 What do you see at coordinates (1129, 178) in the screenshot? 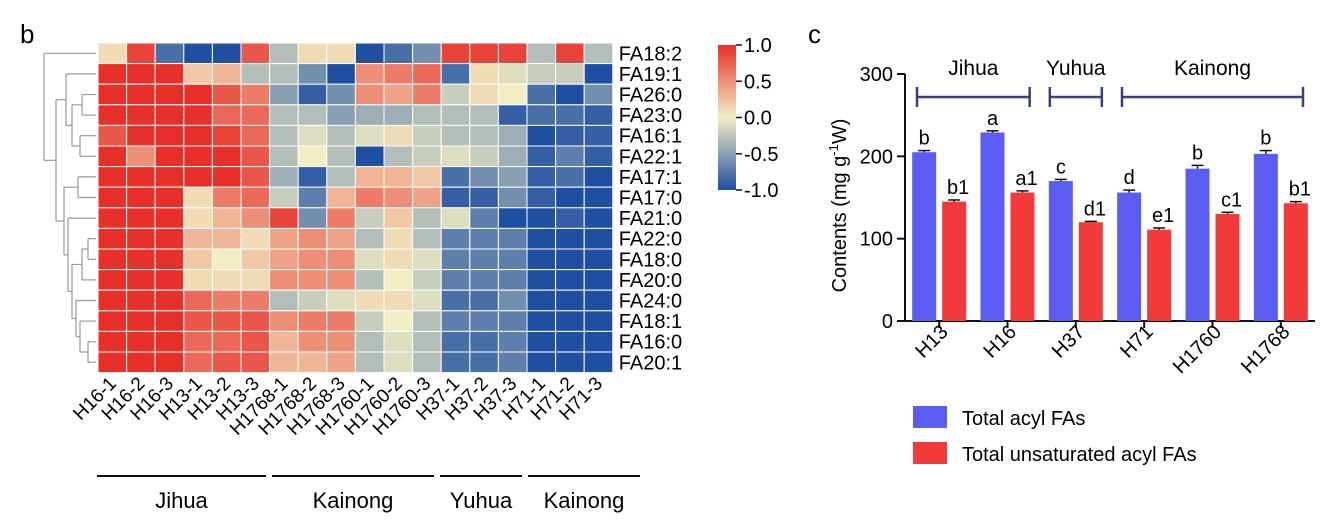
I see `significance-label: d` at bounding box center [1129, 178].